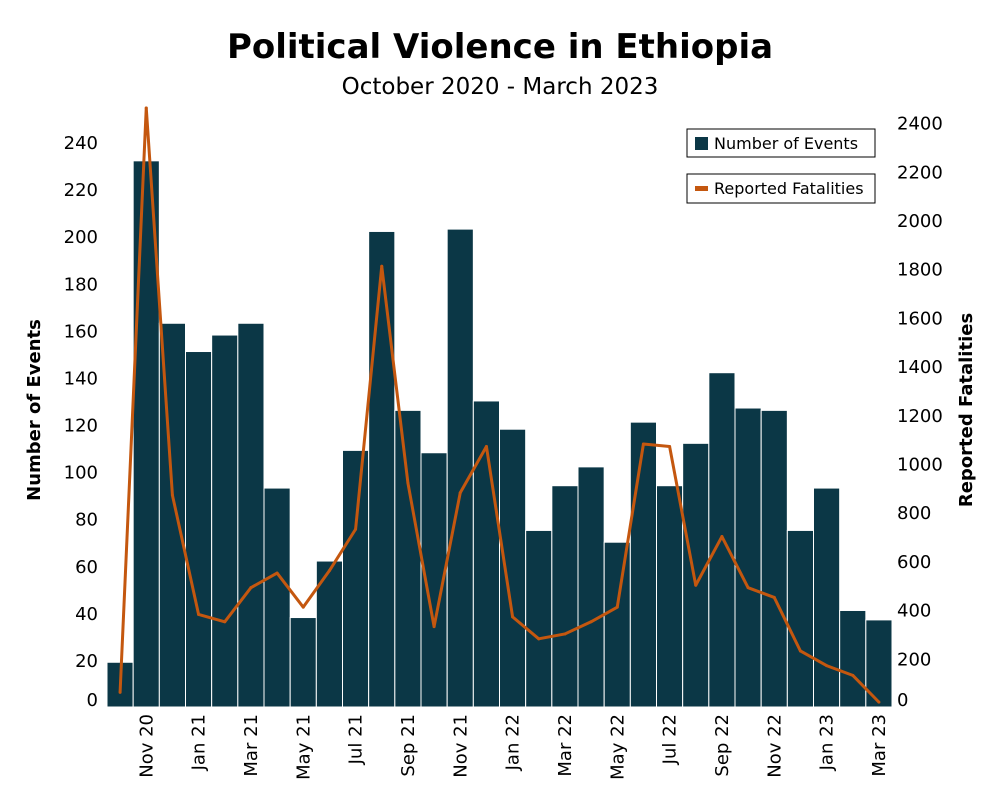 The width and height of the screenshot is (1000, 800). Describe the element at coordinates (81, 237) in the screenshot. I see `left-tick-label: 200` at that location.